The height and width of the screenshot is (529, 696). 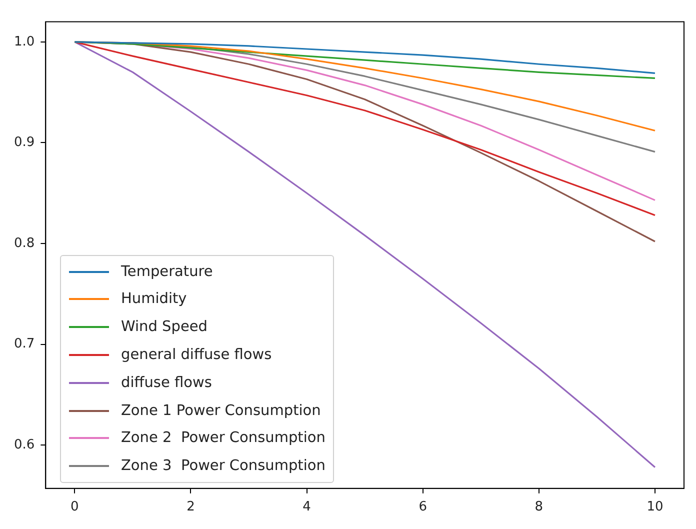 What do you see at coordinates (539, 507) in the screenshot?
I see `x-tick-label: 8` at bounding box center [539, 507].